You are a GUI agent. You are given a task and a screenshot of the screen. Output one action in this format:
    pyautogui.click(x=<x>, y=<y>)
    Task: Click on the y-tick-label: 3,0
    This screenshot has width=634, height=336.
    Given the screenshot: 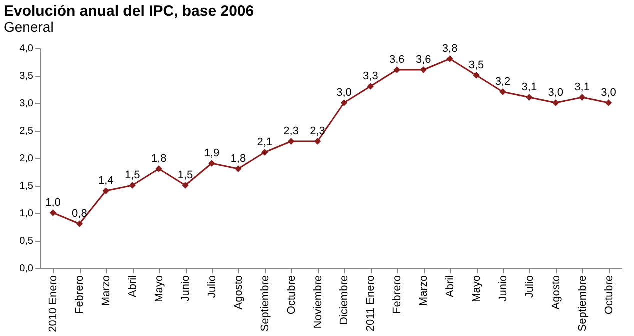 What is the action you would take?
    pyautogui.click(x=27, y=104)
    